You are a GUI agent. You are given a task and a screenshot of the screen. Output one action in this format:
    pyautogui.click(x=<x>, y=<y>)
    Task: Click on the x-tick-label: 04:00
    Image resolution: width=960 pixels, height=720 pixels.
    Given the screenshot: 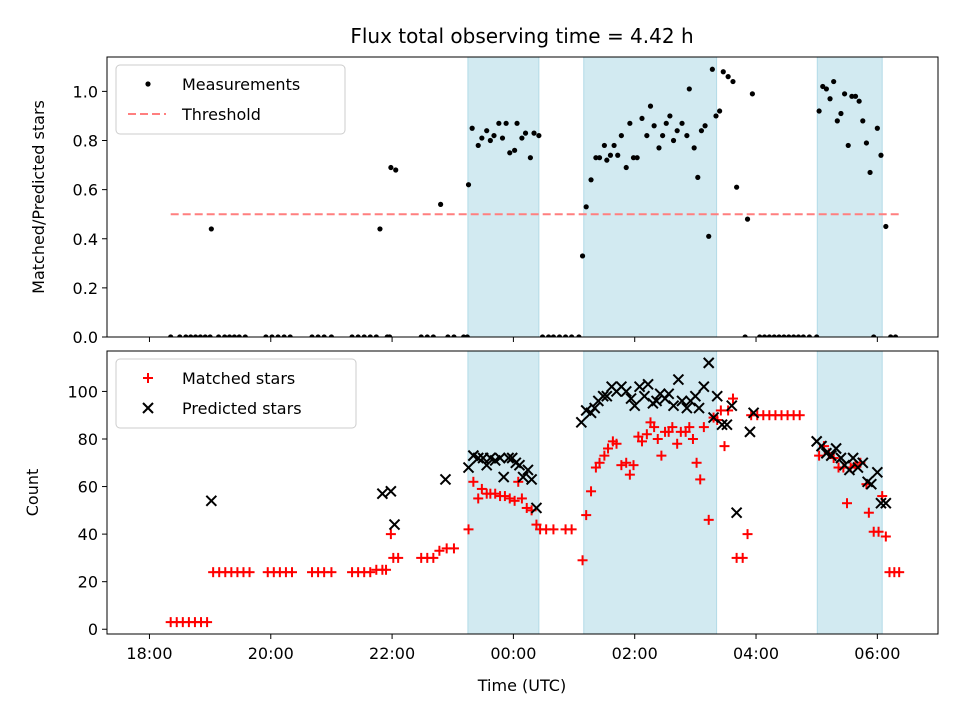 What is the action you would take?
    pyautogui.click(x=756, y=653)
    